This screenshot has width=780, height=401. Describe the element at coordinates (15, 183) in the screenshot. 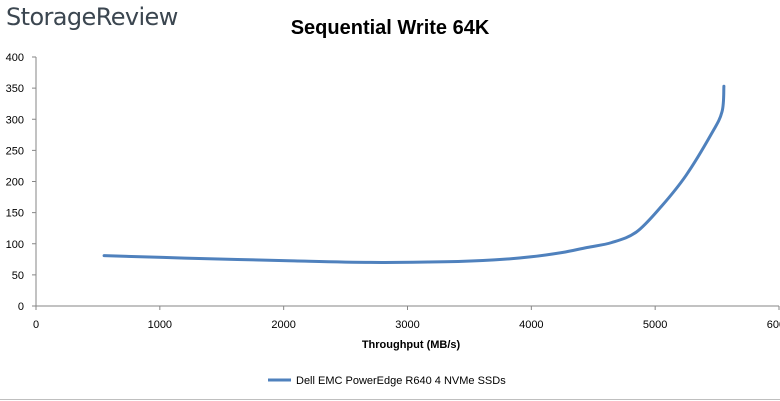

I see `y-tick-label: 200` at that location.